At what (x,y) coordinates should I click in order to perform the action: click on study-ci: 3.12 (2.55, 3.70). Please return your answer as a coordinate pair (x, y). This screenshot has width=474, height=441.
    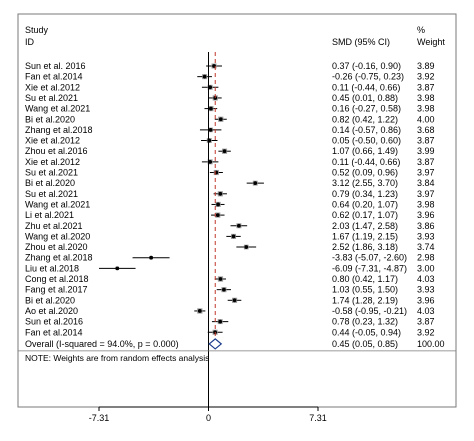
    Looking at the image, I should click on (365, 183).